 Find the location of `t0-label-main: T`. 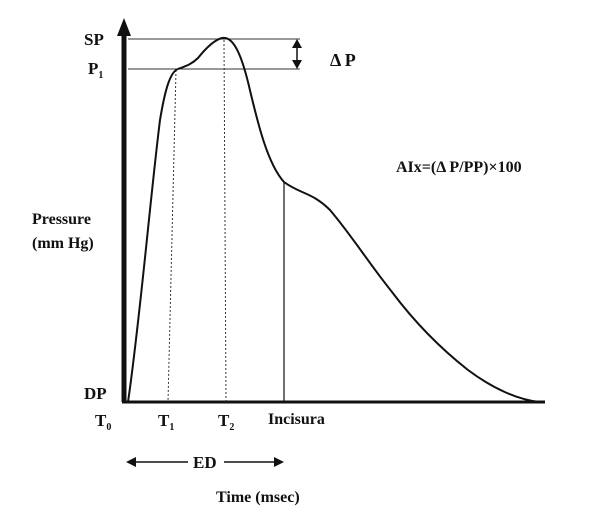

t0-label-main: T is located at coordinates (101, 420).